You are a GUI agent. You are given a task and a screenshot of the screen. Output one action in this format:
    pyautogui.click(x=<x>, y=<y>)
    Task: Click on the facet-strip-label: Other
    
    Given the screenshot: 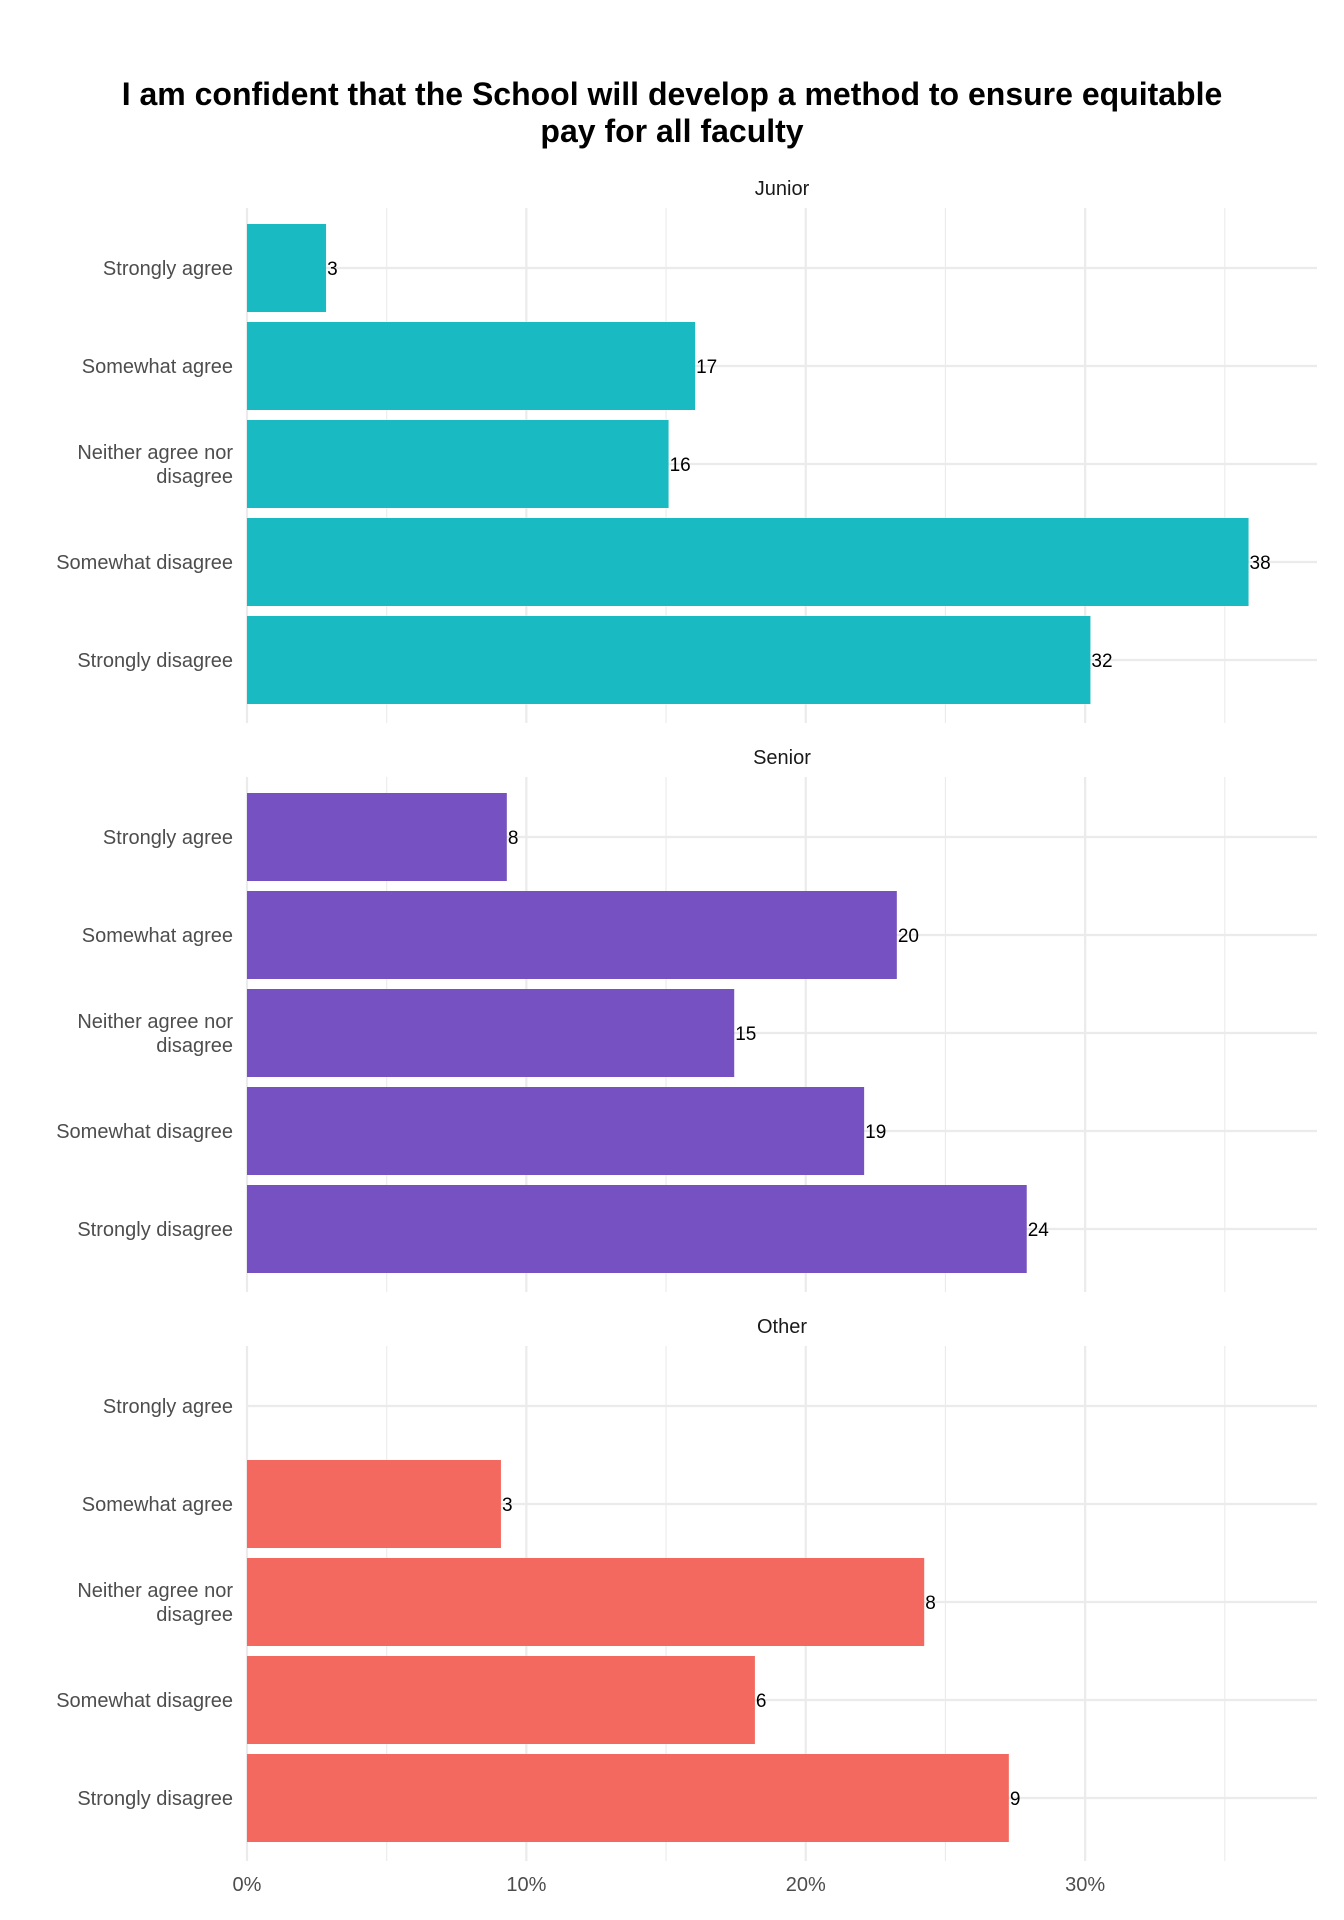 What is the action you would take?
    pyautogui.click(x=782, y=1327)
    